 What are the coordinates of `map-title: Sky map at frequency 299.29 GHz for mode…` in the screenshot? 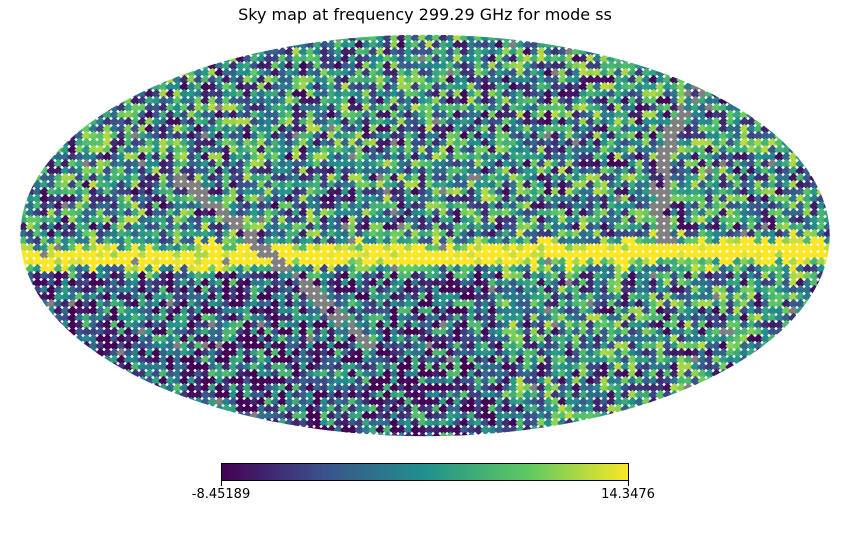 It's located at (425, 14).